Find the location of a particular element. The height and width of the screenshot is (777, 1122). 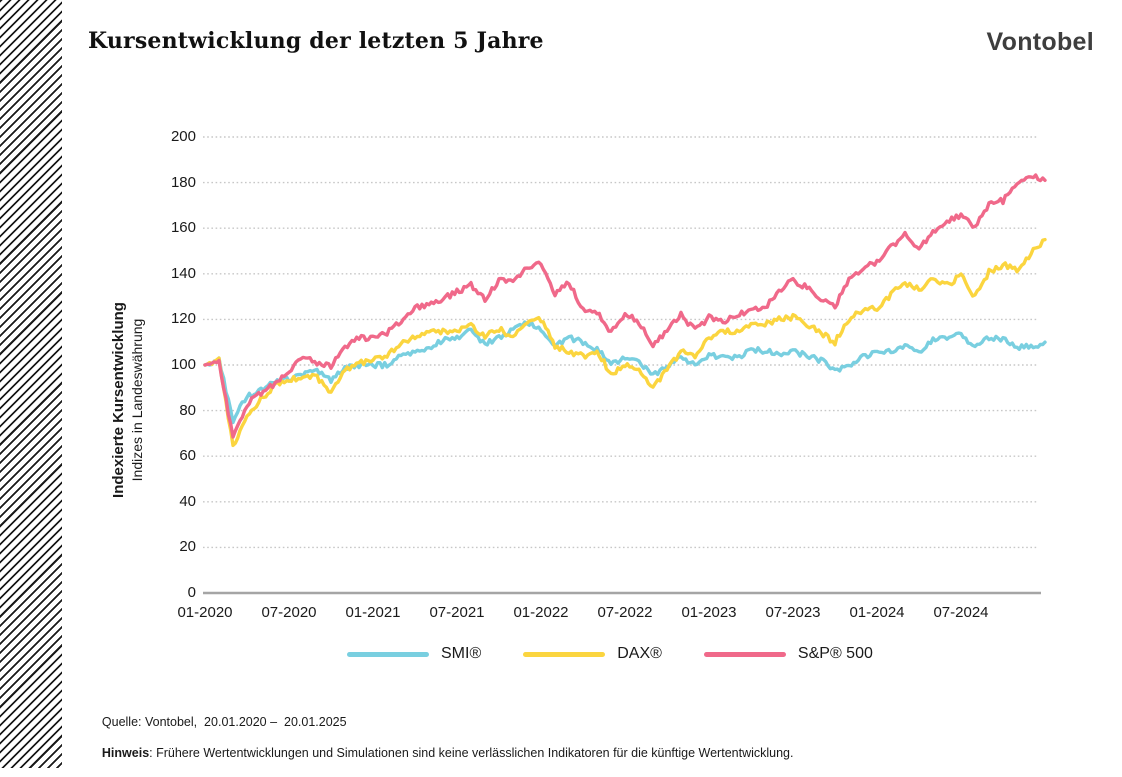

y-tick-label-0: 0 is located at coordinates (191, 592).